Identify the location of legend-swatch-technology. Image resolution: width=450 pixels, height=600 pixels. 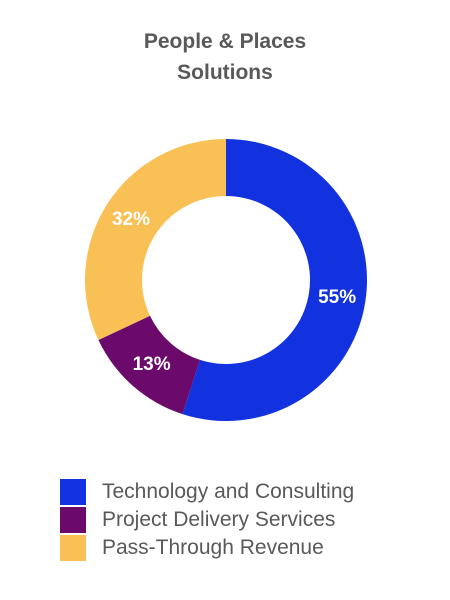
(73, 492).